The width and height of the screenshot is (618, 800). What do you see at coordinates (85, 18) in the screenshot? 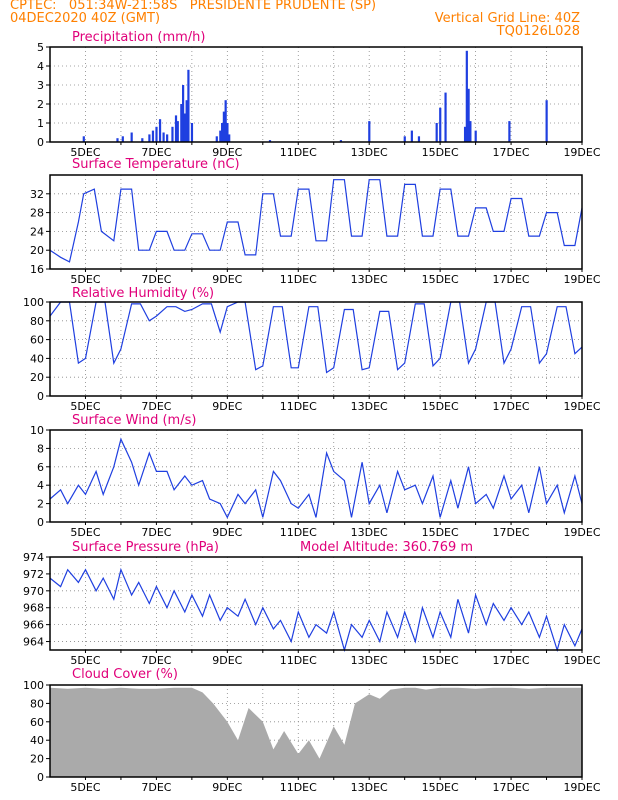
I see `header-line2: 04DEC2020 40Z (GMT)` at bounding box center [85, 18].